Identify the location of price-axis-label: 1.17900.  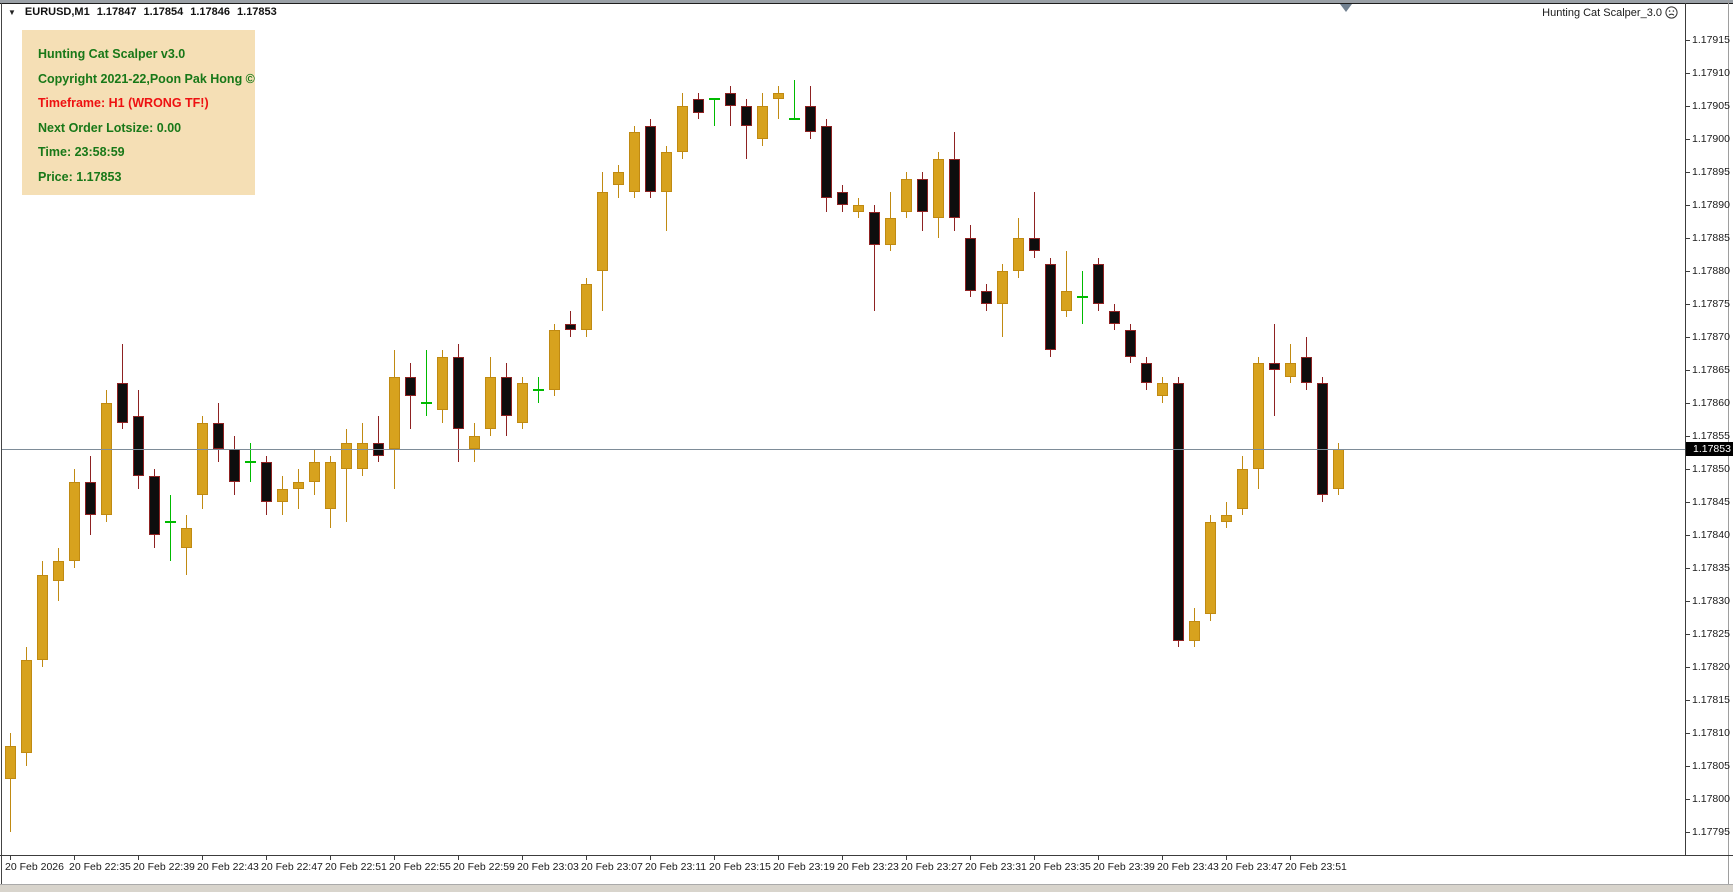
(1711, 139).